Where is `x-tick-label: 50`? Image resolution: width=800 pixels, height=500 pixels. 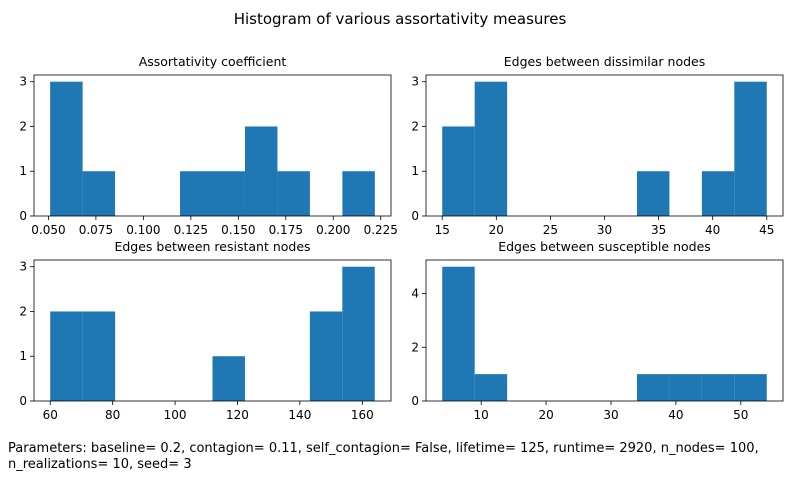
x-tick-label: 50 is located at coordinates (740, 415).